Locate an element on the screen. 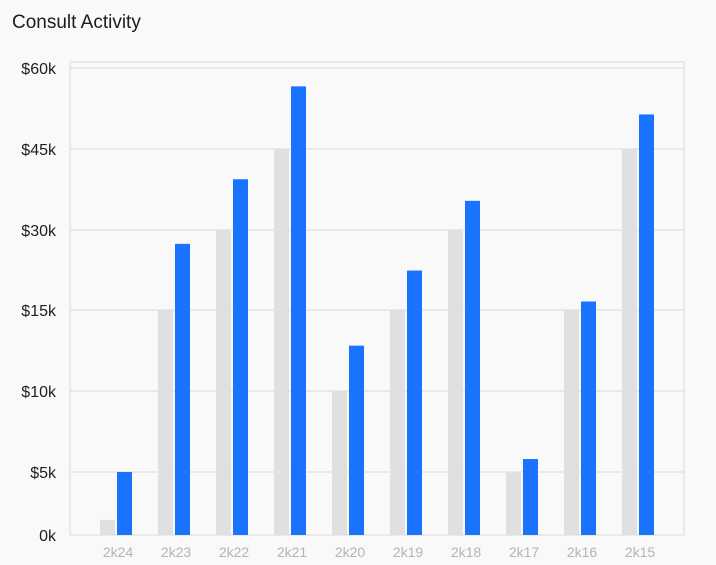 Image resolution: width=716 pixels, height=565 pixels. x-tick-label: 2k17 is located at coordinates (524, 552).